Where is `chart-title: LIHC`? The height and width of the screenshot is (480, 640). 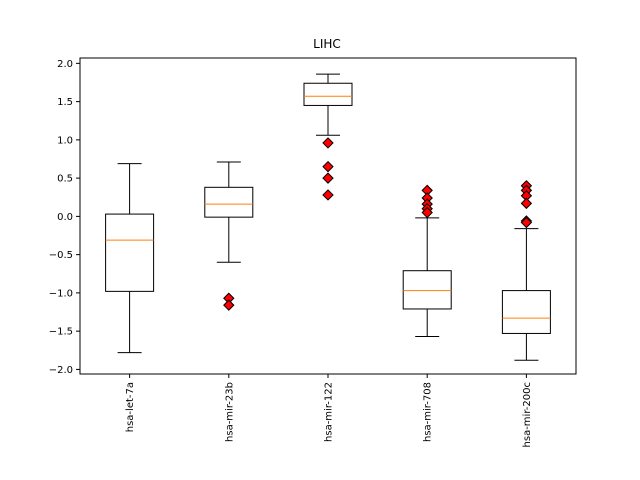
chart-title: LIHC is located at coordinates (327, 44).